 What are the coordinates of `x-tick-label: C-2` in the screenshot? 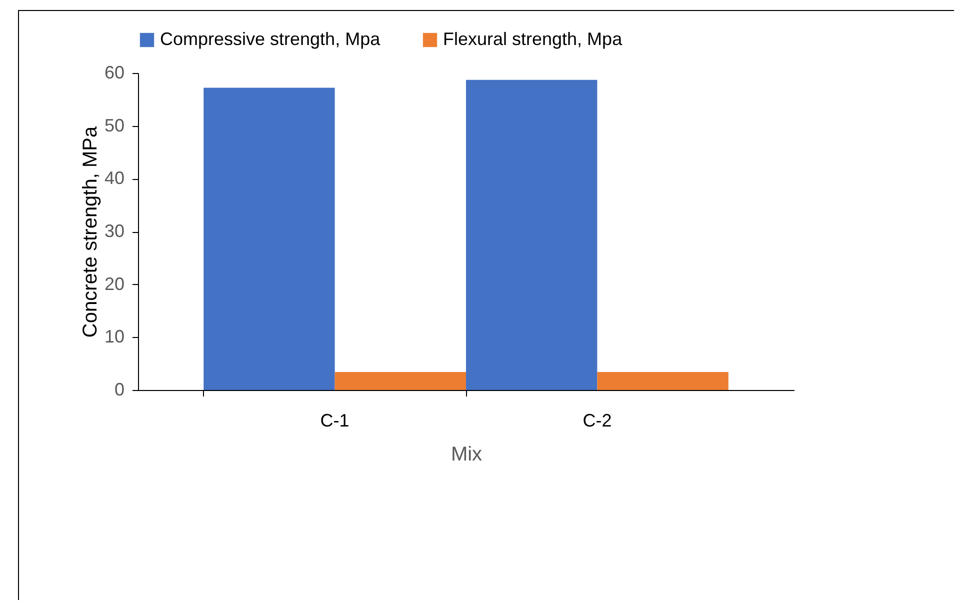 It's located at (597, 420).